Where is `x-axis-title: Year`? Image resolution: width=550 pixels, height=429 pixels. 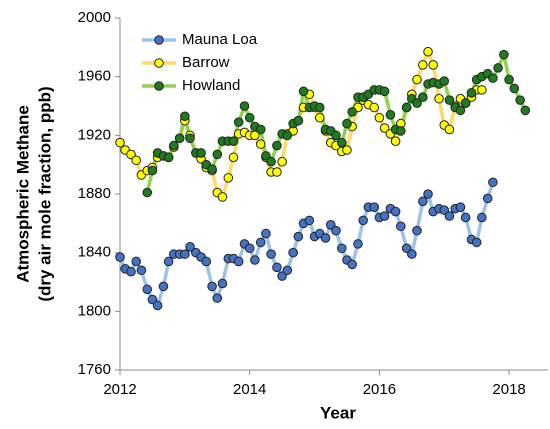
x-axis-title: Year is located at coordinates (338, 412).